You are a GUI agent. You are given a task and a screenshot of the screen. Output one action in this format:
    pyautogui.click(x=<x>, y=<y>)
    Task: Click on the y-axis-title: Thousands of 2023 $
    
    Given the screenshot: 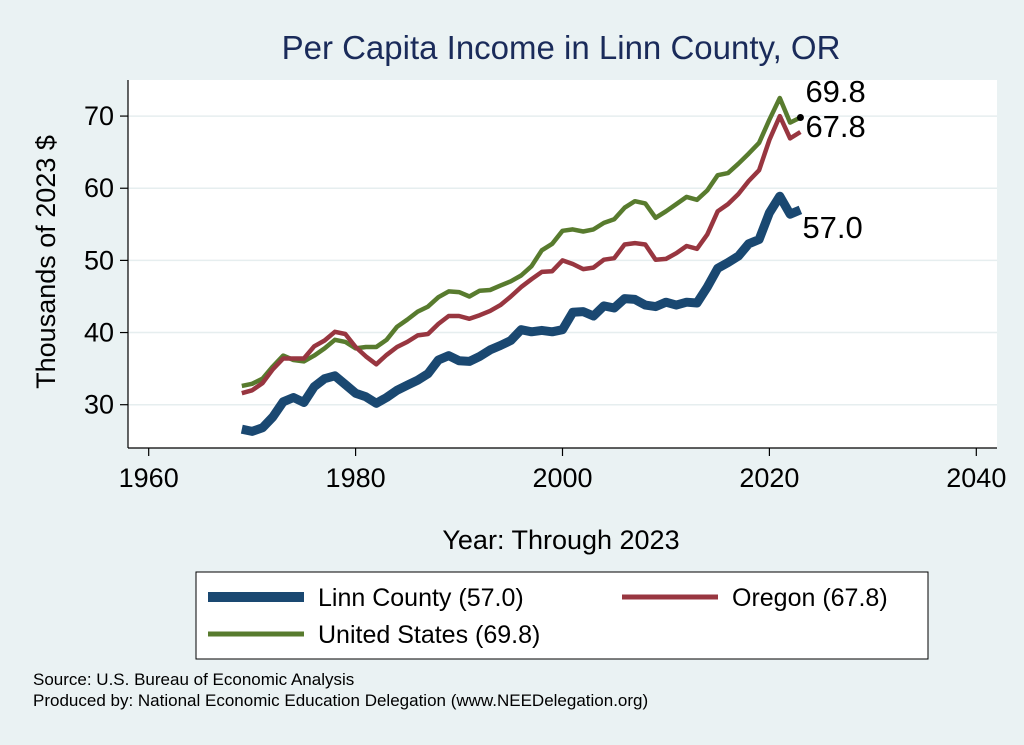 What is the action you would take?
    pyautogui.click(x=46, y=262)
    